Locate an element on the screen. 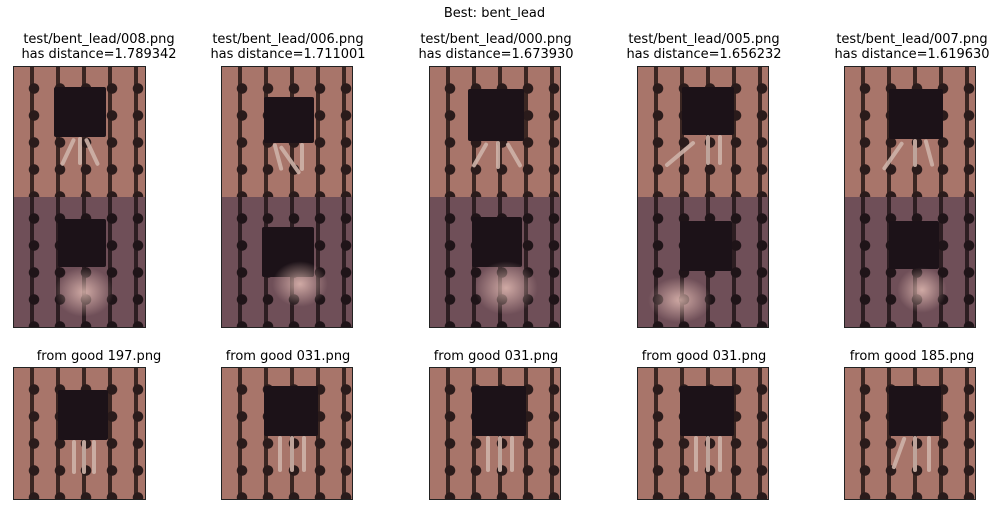 The height and width of the screenshot is (506, 989). good-reference-label: from good 197.png is located at coordinates (99, 356).